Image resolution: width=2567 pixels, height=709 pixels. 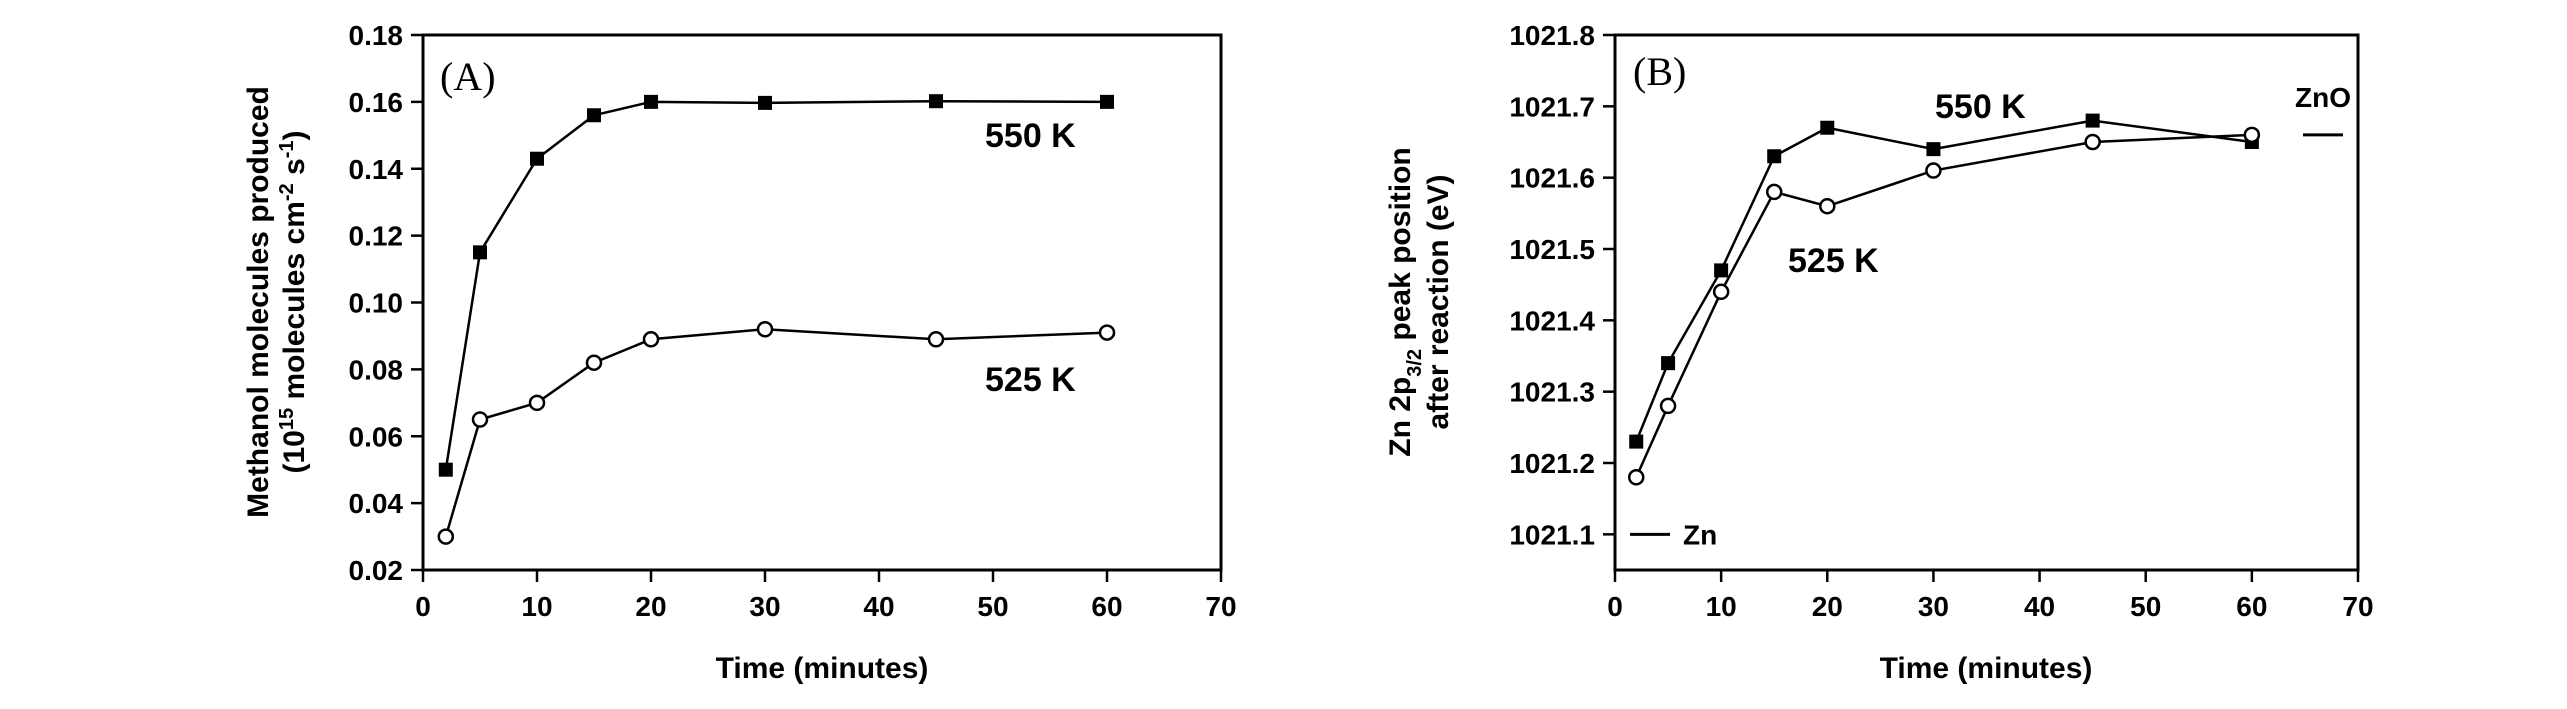 I want to click on panel-b-series-line-525k, so click(x=1943, y=305).